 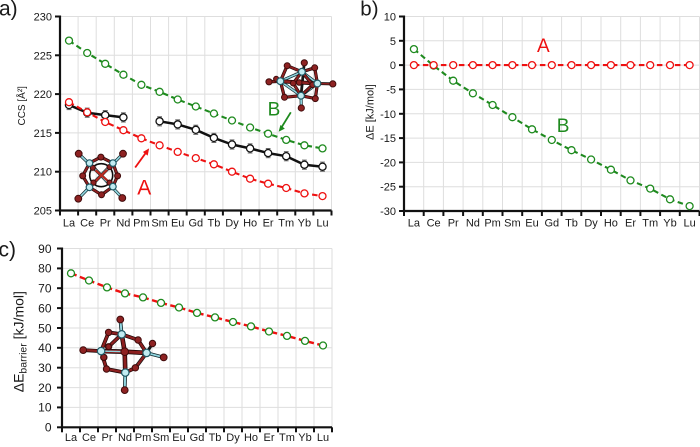 What do you see at coordinates (43, 212) in the screenshot?
I see `svg-text: 205` at bounding box center [43, 212].